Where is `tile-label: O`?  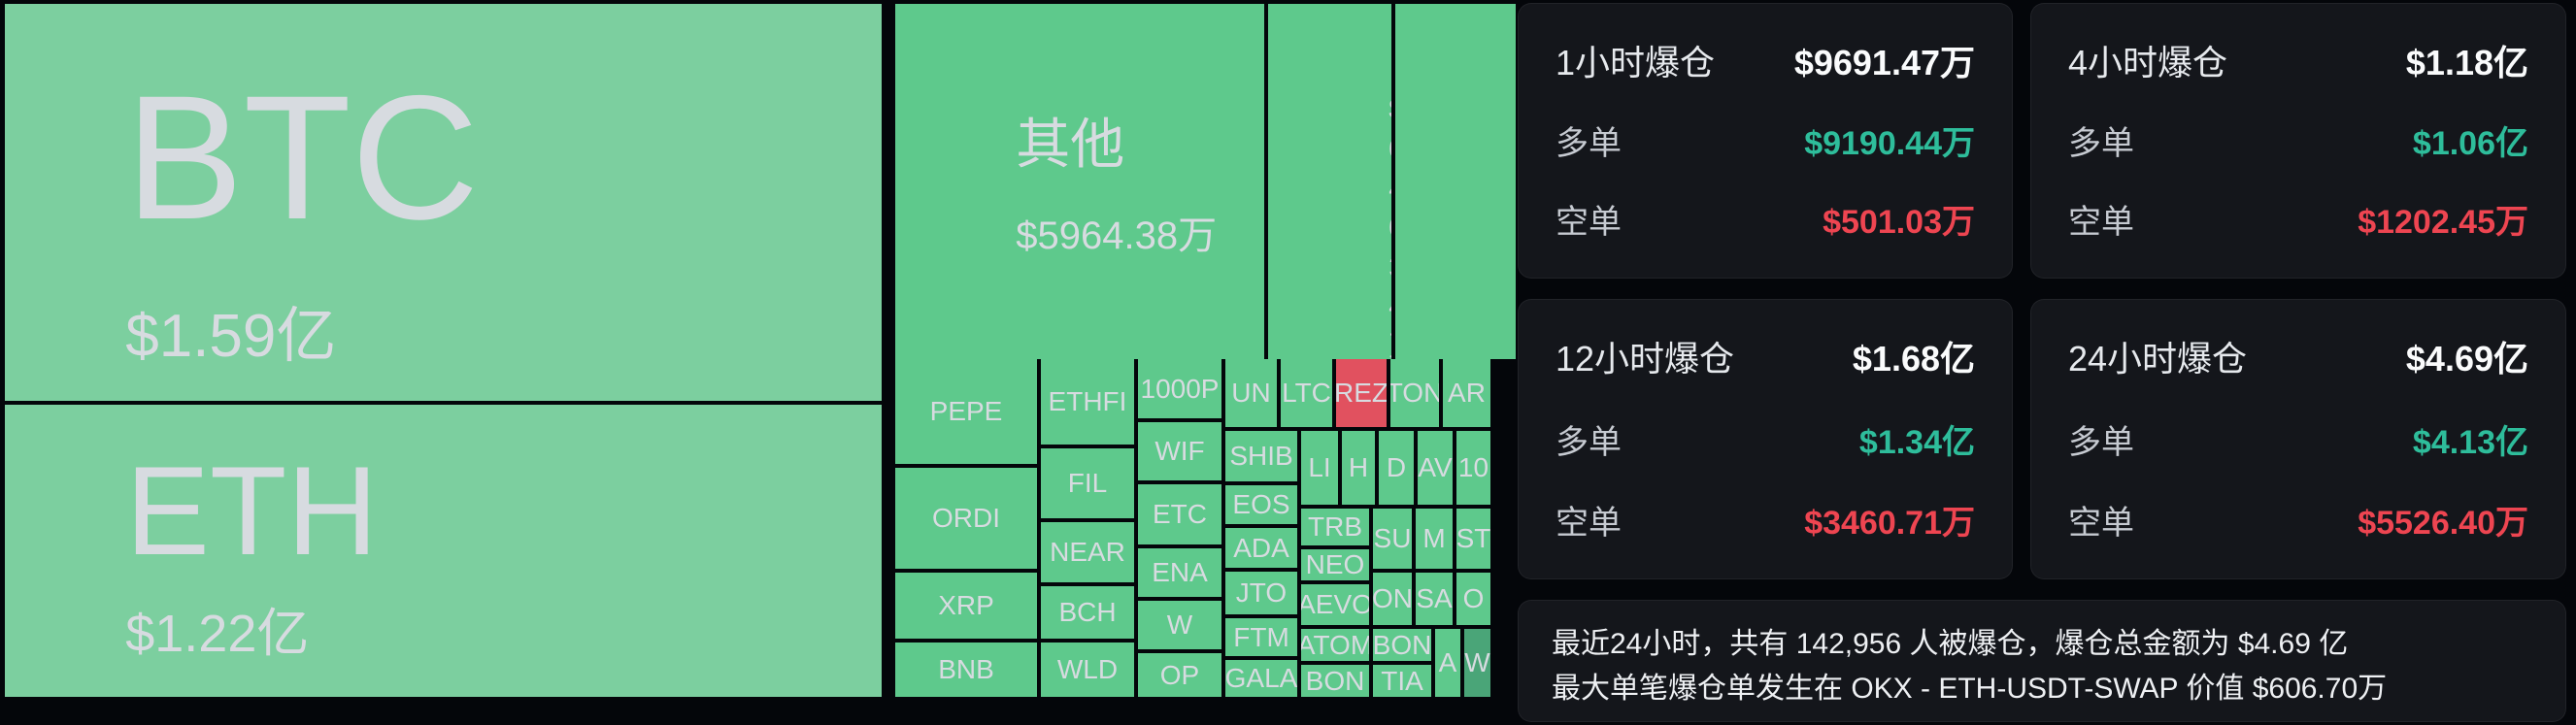 tile-label: O is located at coordinates (1473, 598).